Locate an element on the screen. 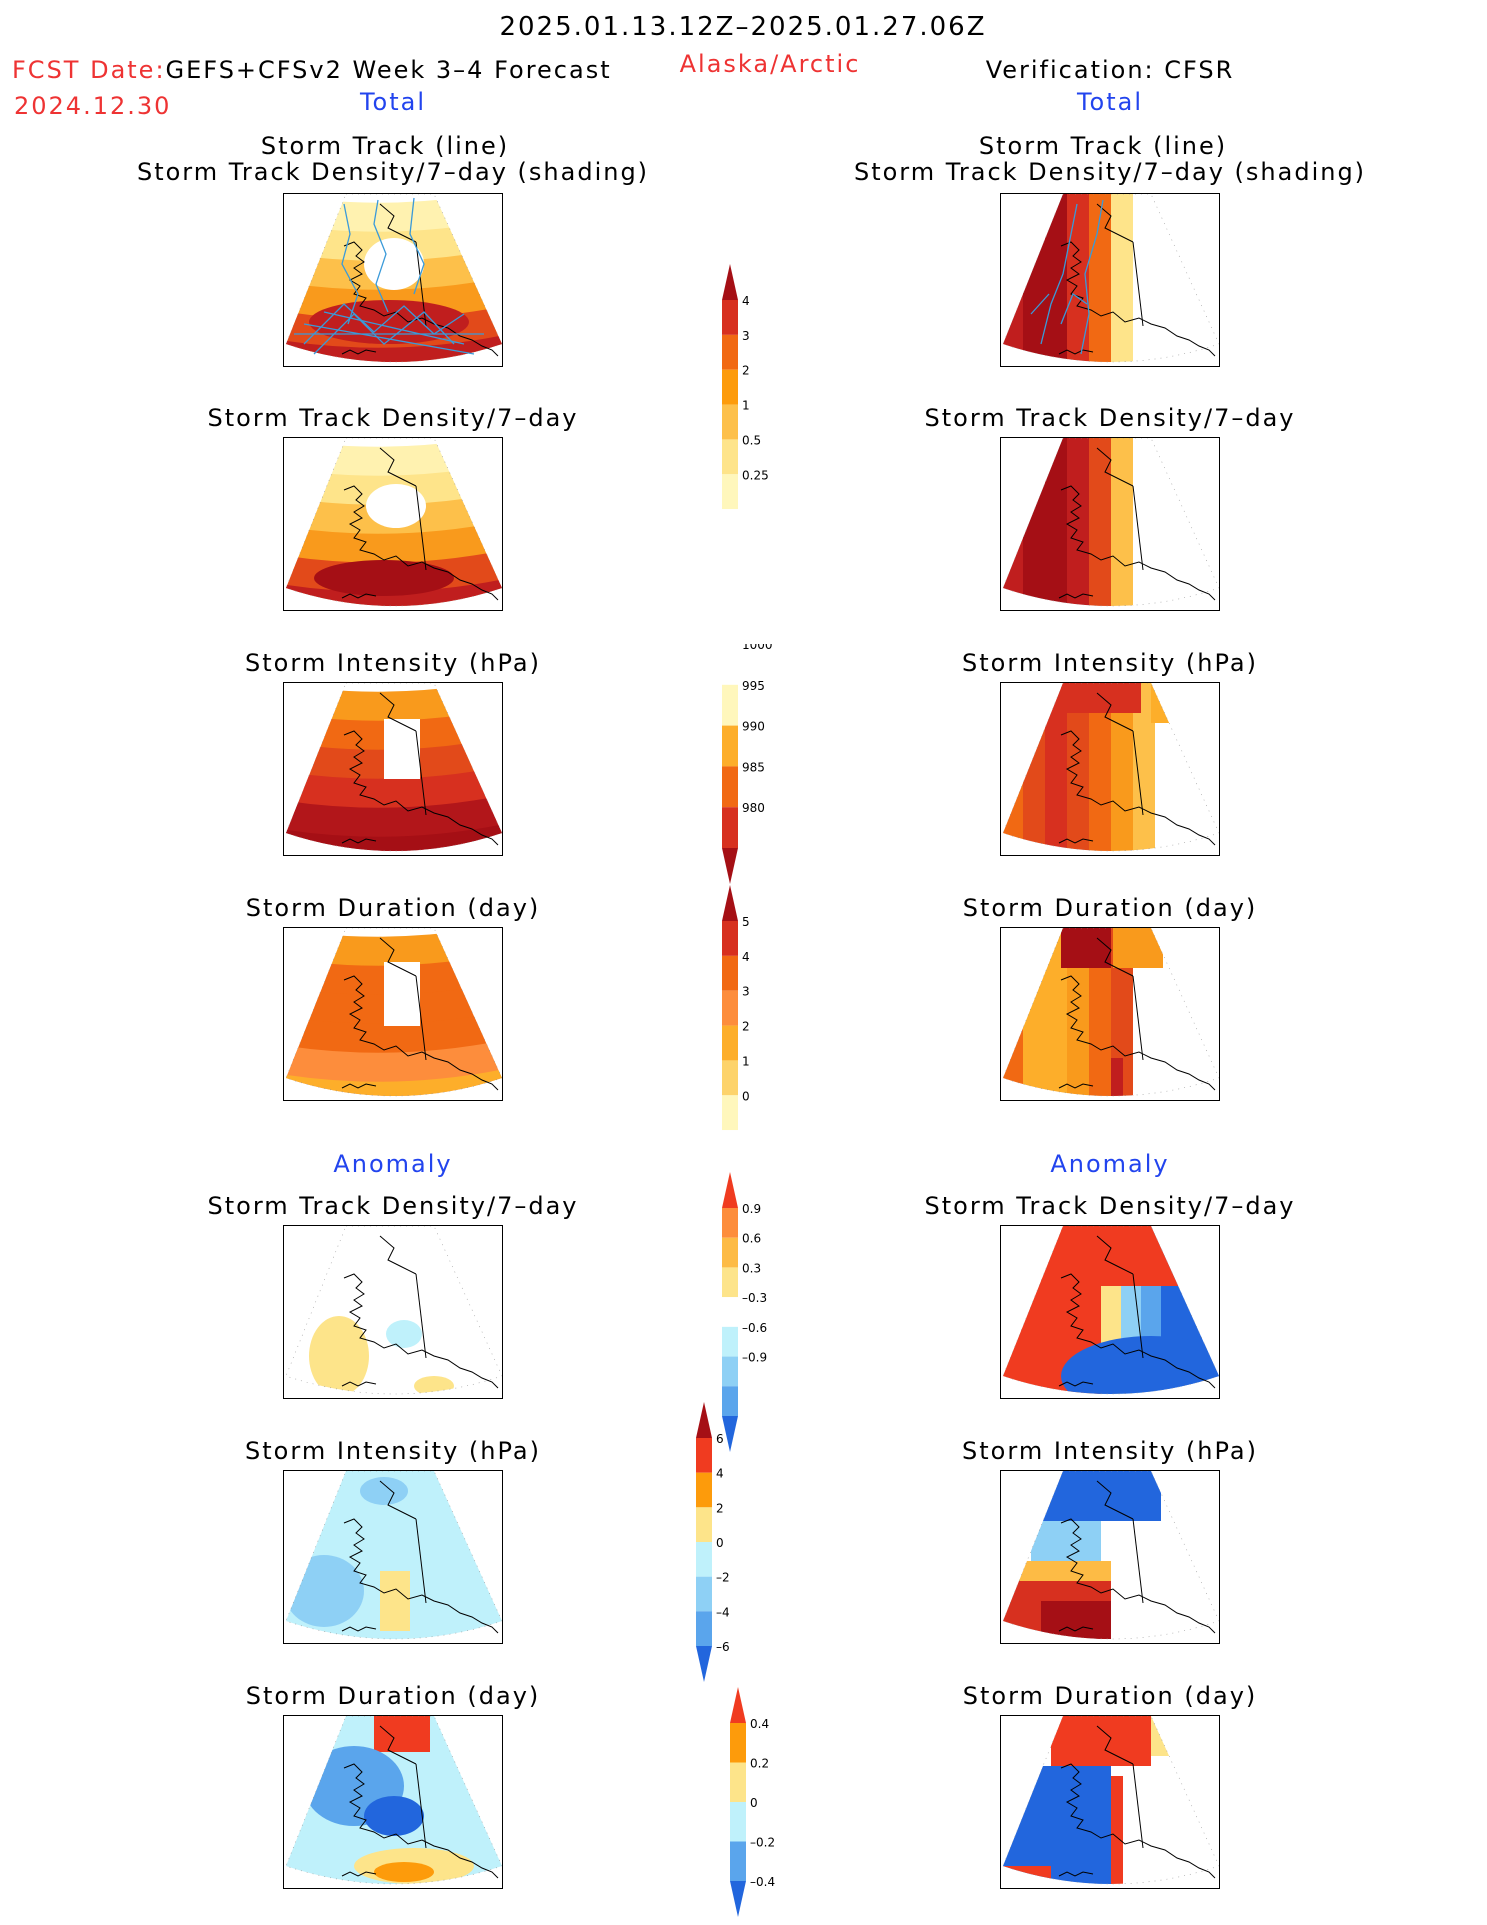  map-cfsr-duration-anomaly is located at coordinates (1110, 1802).